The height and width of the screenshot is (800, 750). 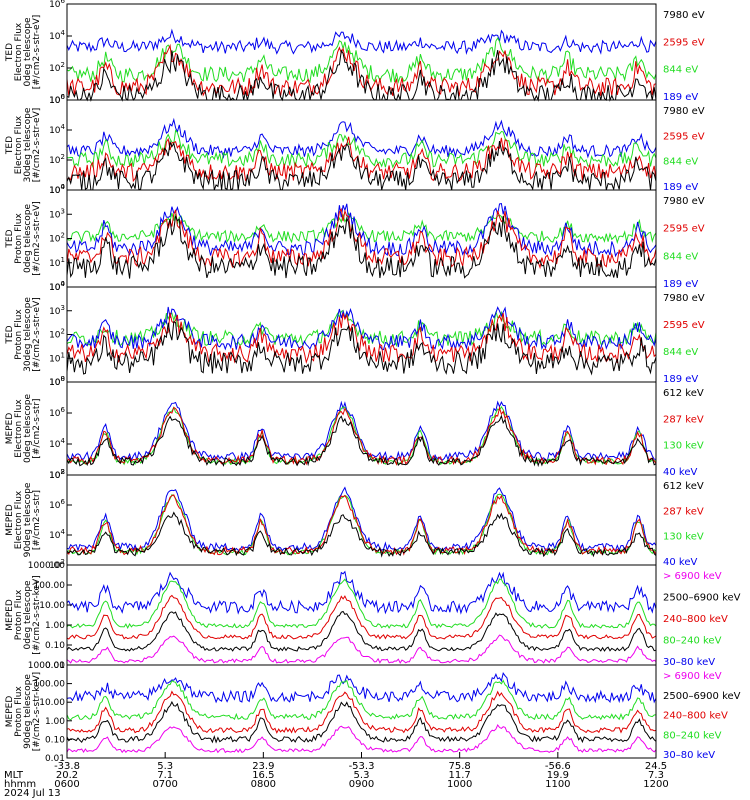 What do you see at coordinates (28, 711) in the screenshot?
I see `y-axis-label-line: 90deg telescope` at bounding box center [28, 711].